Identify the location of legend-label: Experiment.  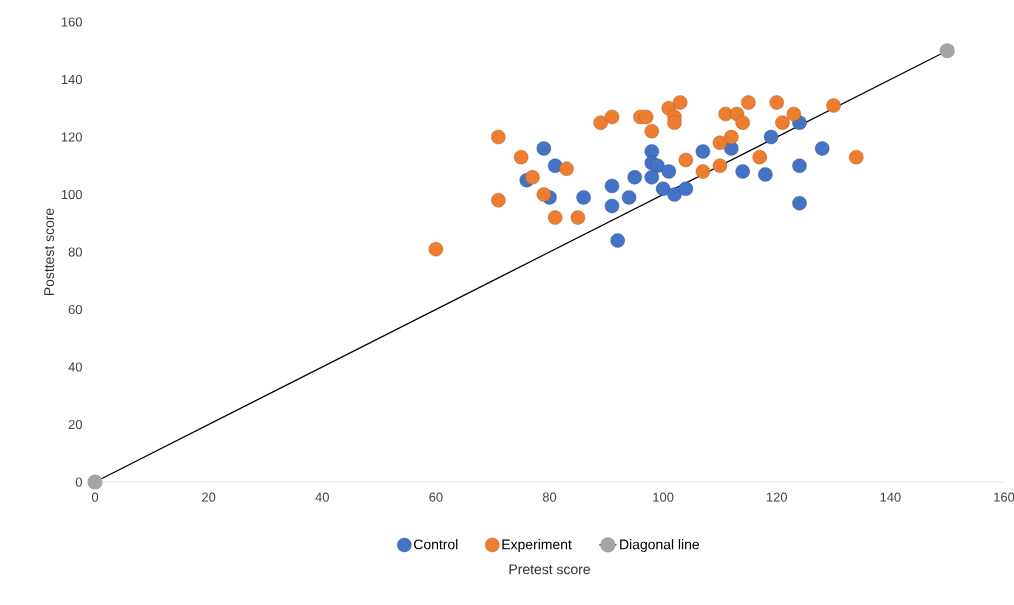
(537, 546).